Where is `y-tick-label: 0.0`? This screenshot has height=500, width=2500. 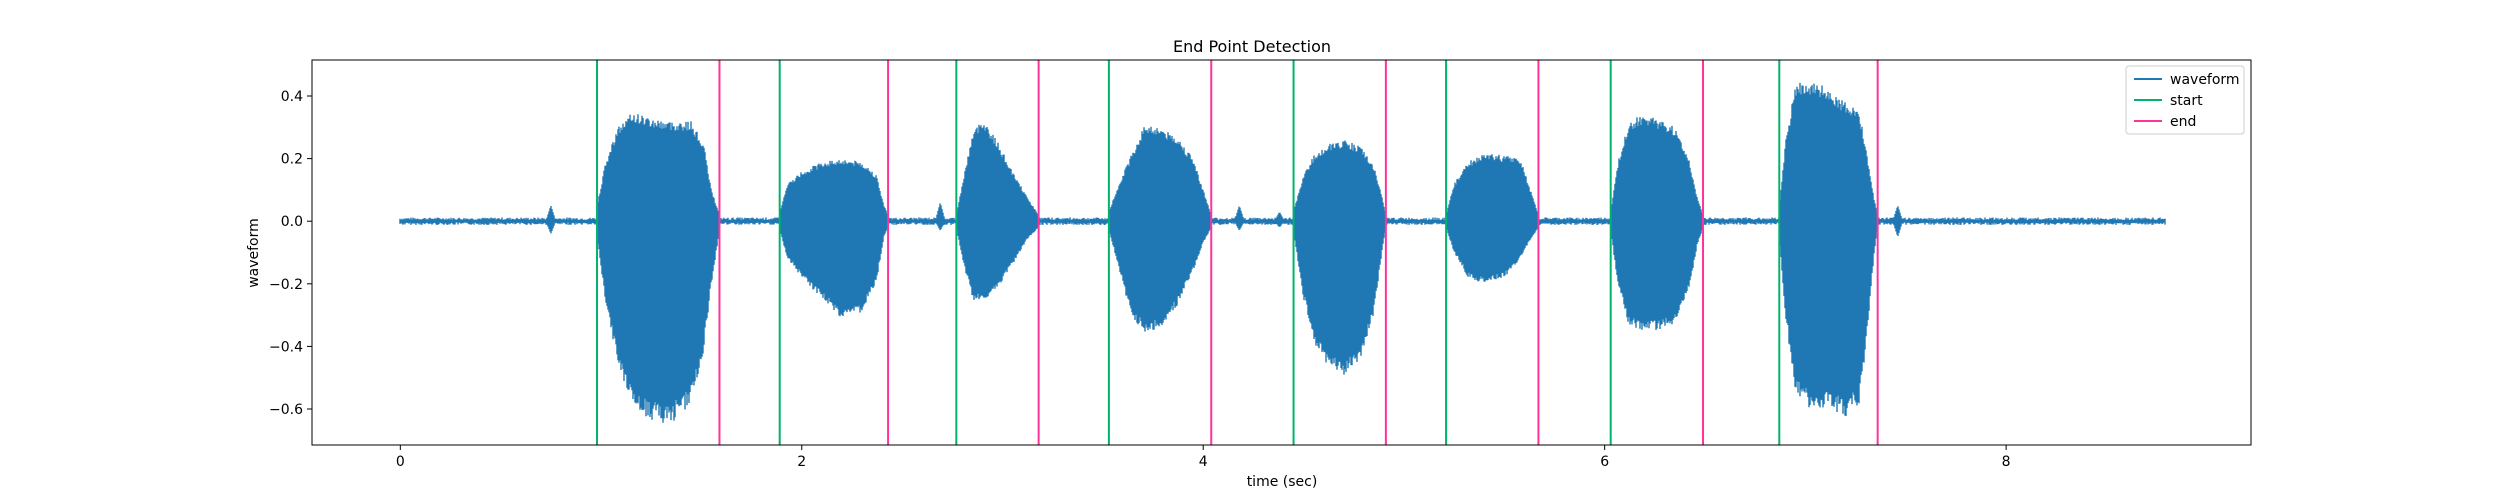 y-tick-label: 0.0 is located at coordinates (292, 222).